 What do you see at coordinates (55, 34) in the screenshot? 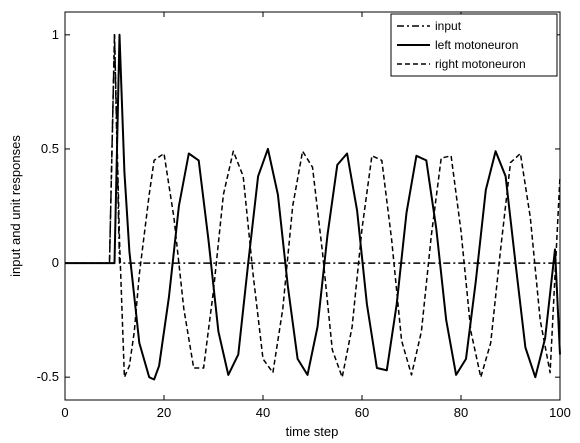
I see `y-tick-label: 1` at bounding box center [55, 34].